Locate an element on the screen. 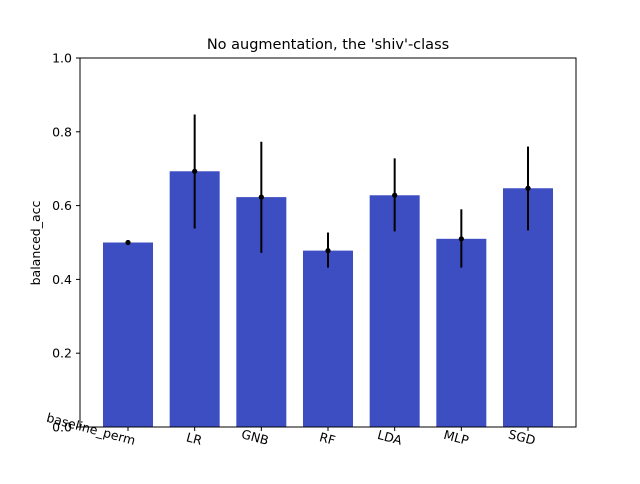 This screenshot has height=484, width=640. mean-point-GNB is located at coordinates (261, 197).